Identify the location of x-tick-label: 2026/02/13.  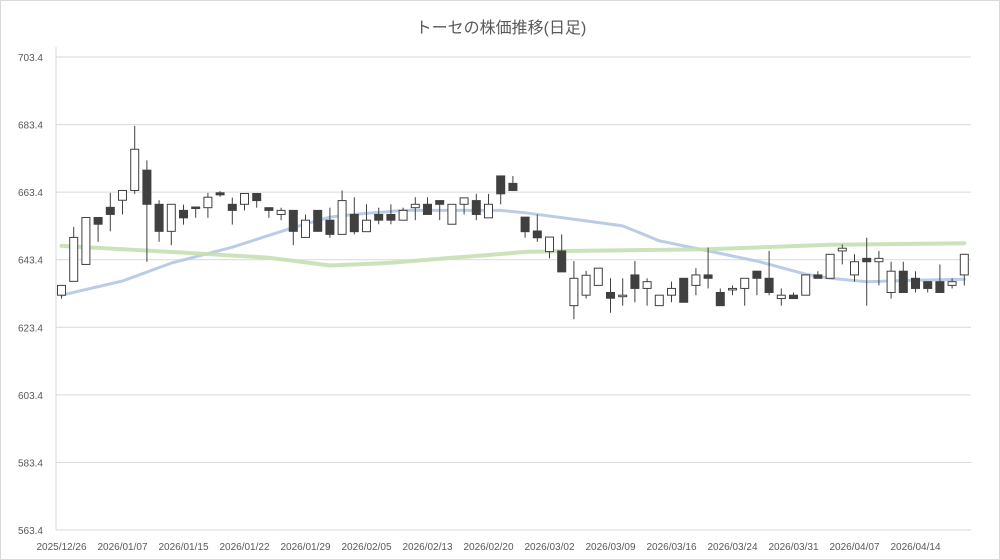
(427, 547).